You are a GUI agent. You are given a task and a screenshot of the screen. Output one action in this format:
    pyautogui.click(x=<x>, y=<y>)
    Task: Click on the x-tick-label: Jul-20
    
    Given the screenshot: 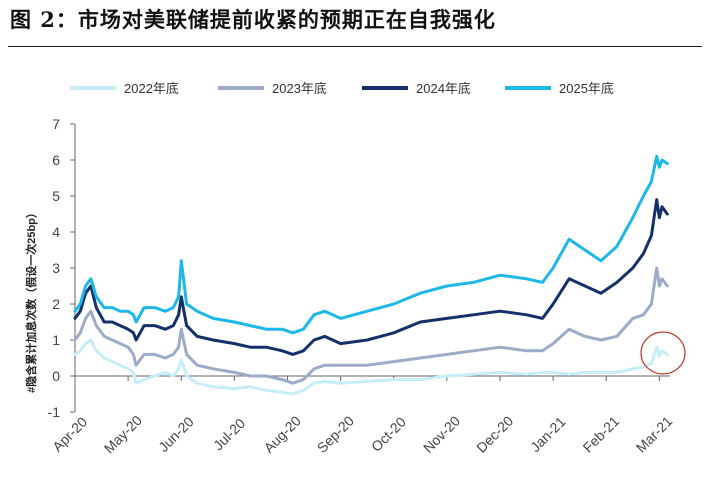 What is the action you would take?
    pyautogui.click(x=229, y=434)
    